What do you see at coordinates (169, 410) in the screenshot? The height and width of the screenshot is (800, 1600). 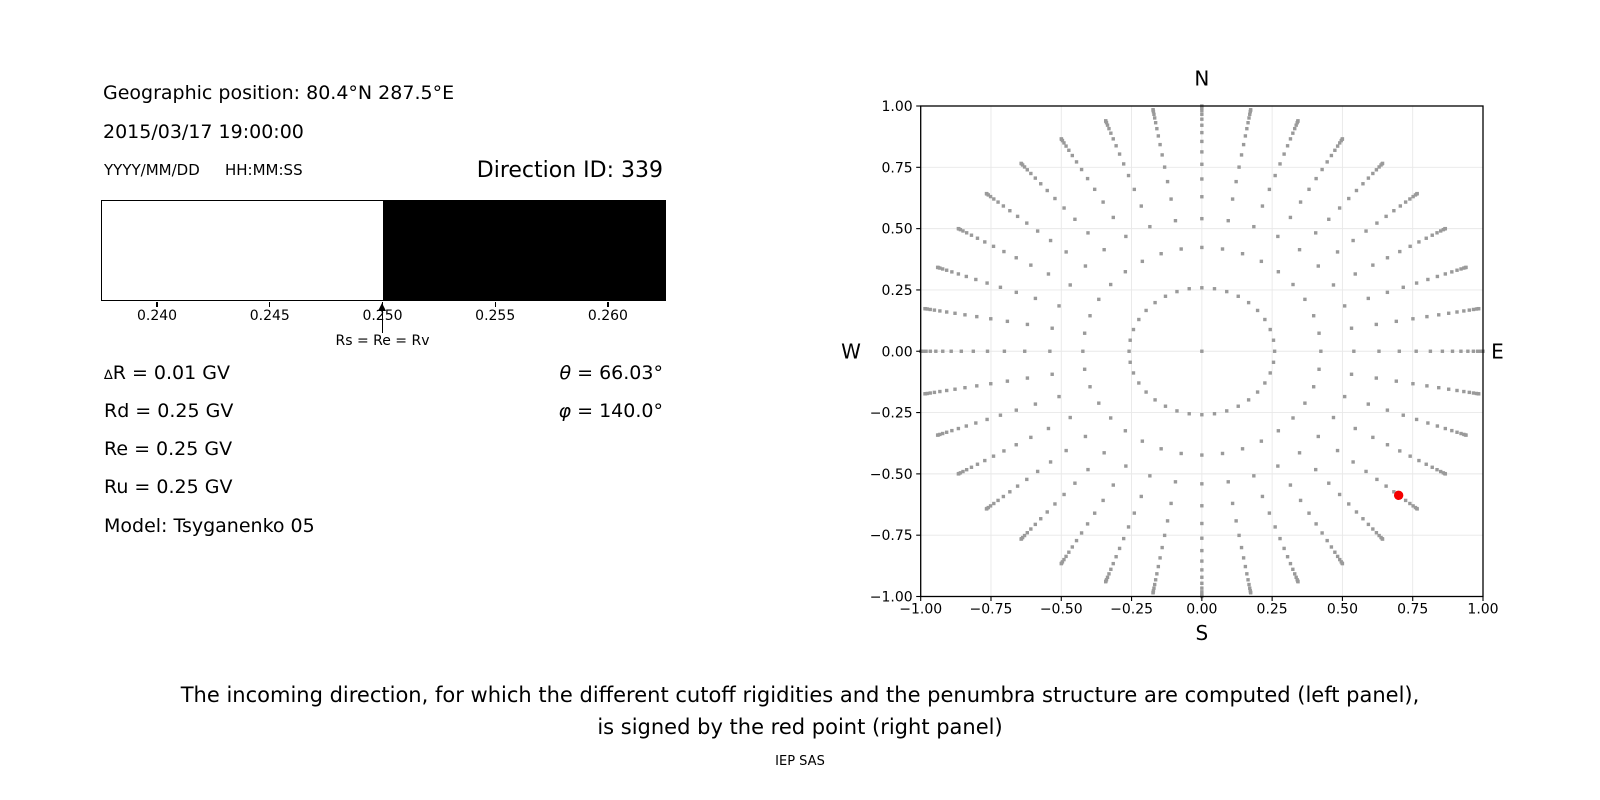 I see `rd-line: Rd = 0.25 GV` at bounding box center [169, 410].